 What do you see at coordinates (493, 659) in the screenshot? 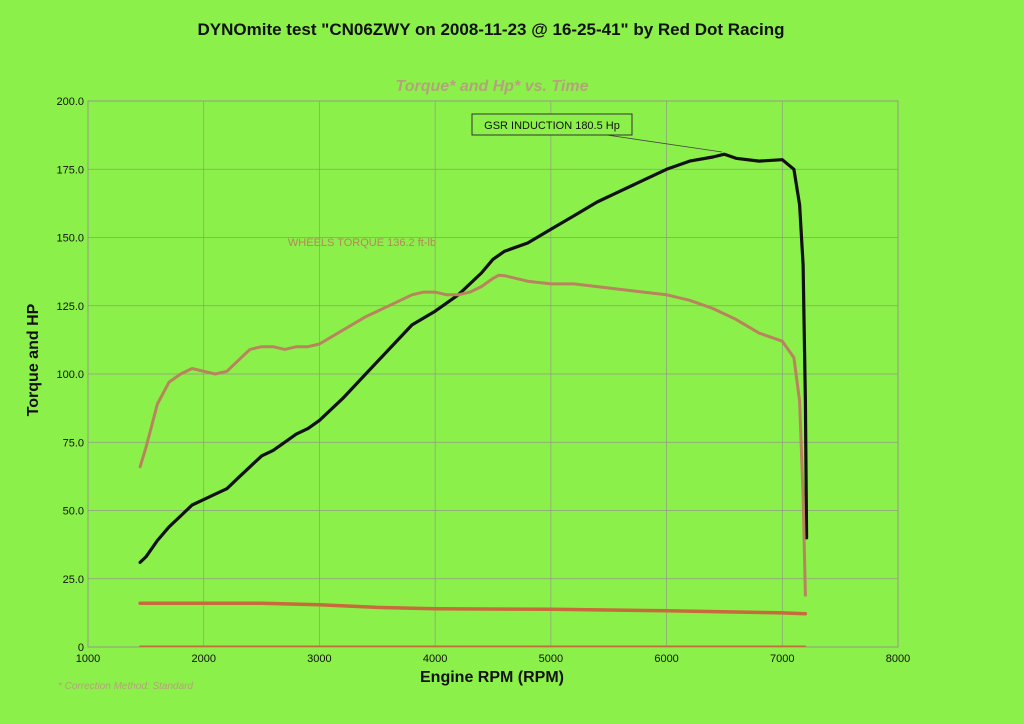
I see `x-tick-labels: 1000 2000 3000 4000 5000 6000 7000 8000` at bounding box center [493, 659].